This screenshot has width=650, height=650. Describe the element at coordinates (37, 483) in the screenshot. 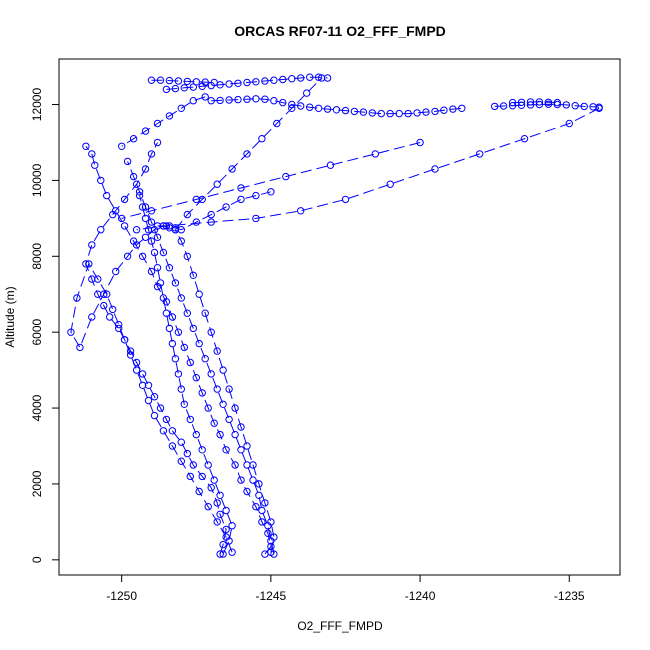

I see `y-tick-label: 2000` at that location.